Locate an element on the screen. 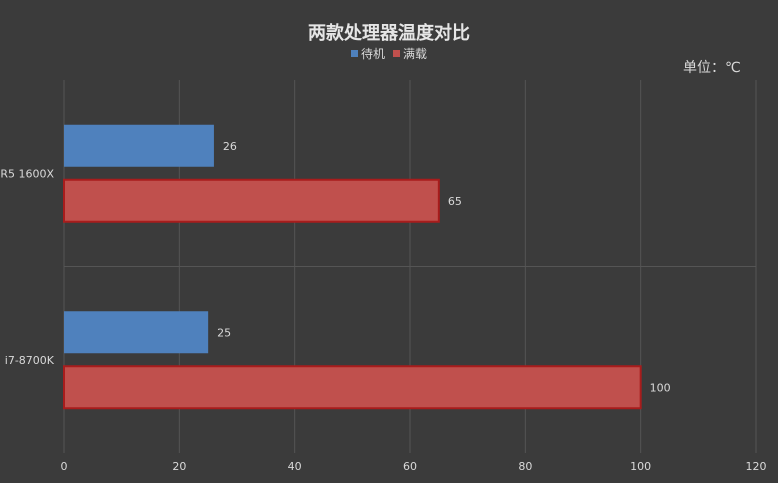 The height and width of the screenshot is (483, 778). legend-item-standby: 待机 is located at coordinates (367, 53).